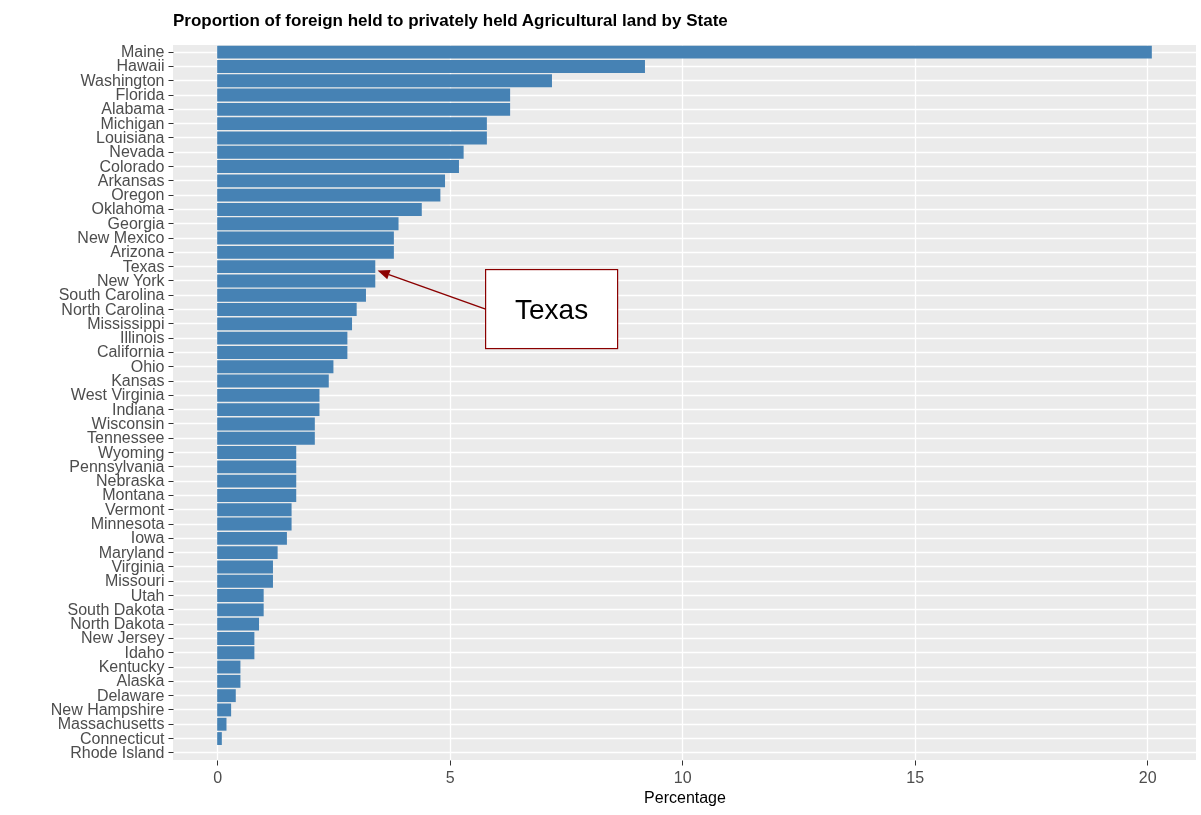  Describe the element at coordinates (450, 20) in the screenshot. I see `chart-title: Proportion of foreign held to privately held Agricultural land by State` at that location.